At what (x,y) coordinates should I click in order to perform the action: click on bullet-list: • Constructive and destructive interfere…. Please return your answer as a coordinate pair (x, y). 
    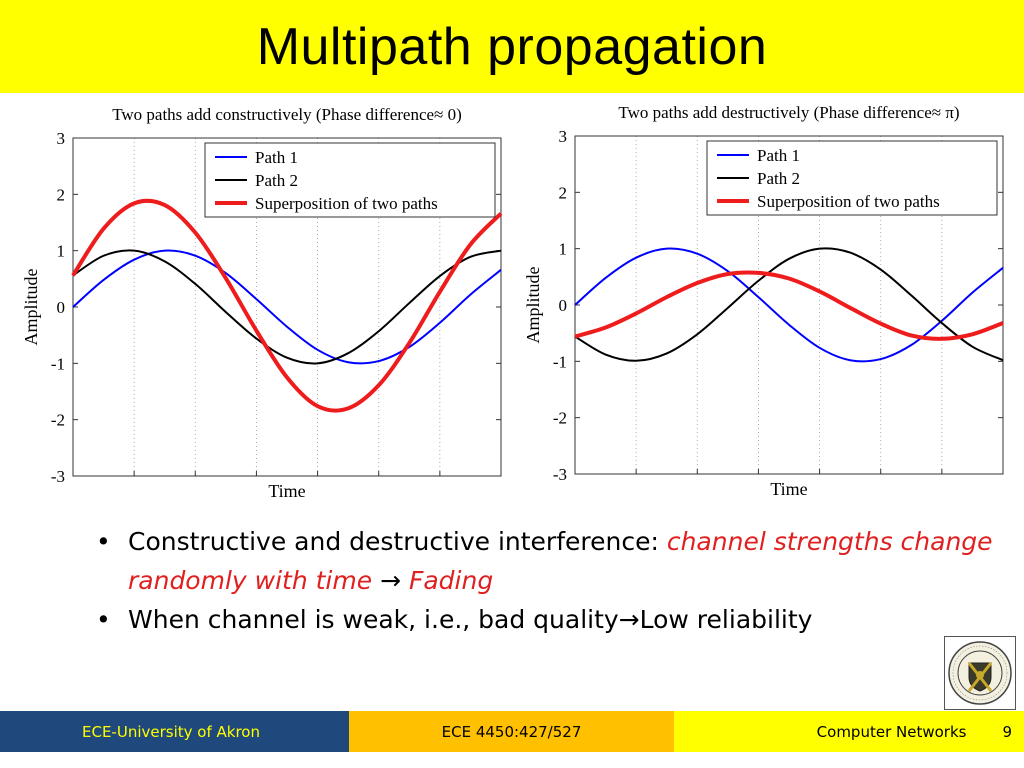
    Looking at the image, I should click on (546, 580).